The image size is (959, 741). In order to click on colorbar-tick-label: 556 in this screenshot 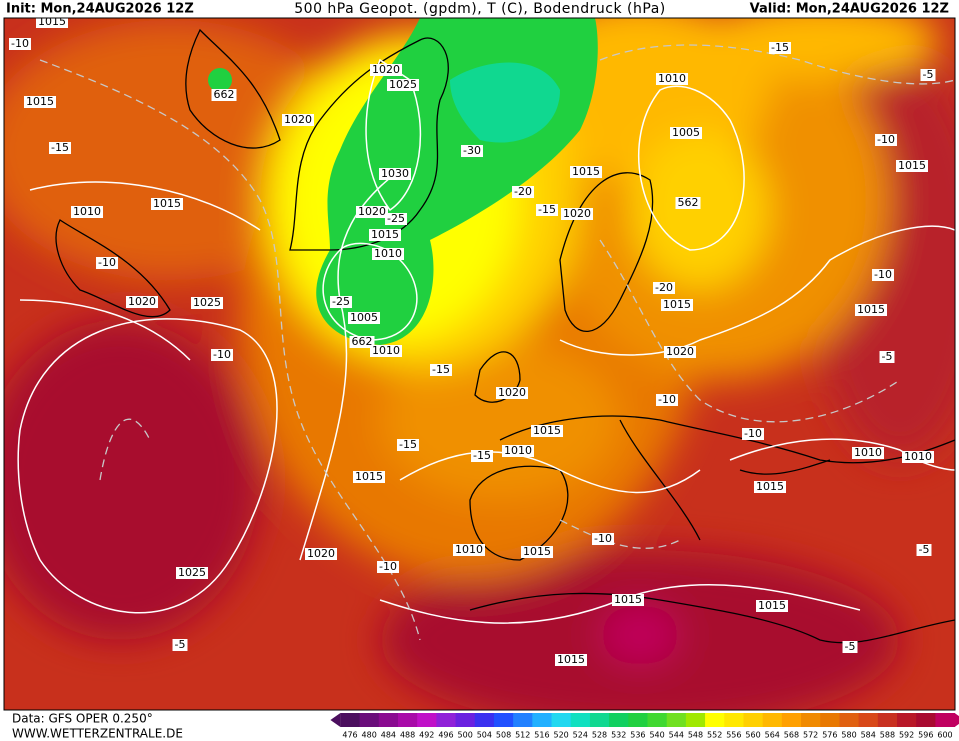, I will do `click(733, 735)`.